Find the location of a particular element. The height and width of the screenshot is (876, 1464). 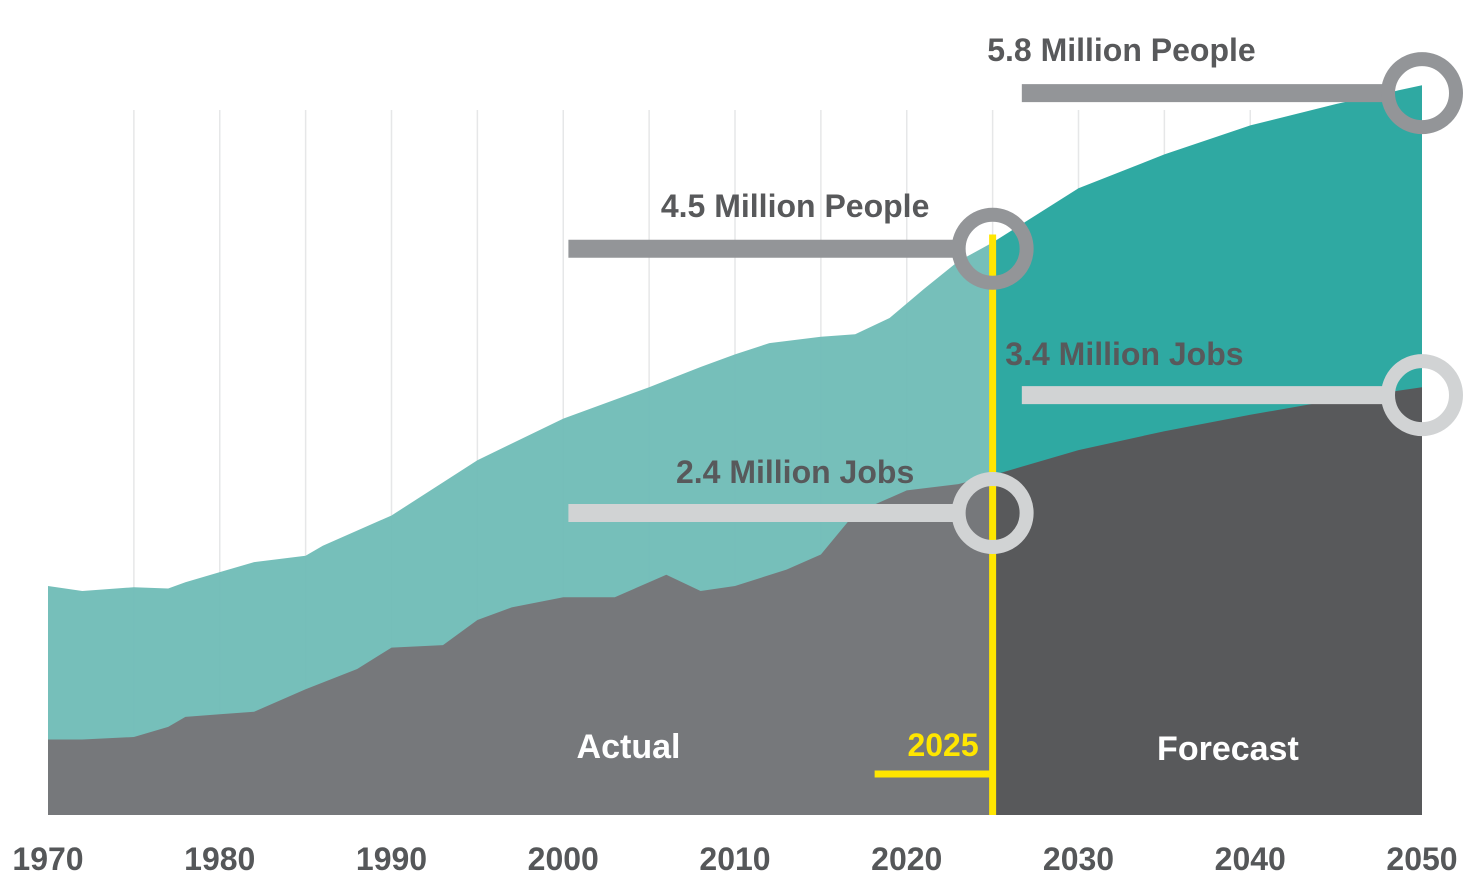

x-tick-label: 1970 is located at coordinates (47, 858).